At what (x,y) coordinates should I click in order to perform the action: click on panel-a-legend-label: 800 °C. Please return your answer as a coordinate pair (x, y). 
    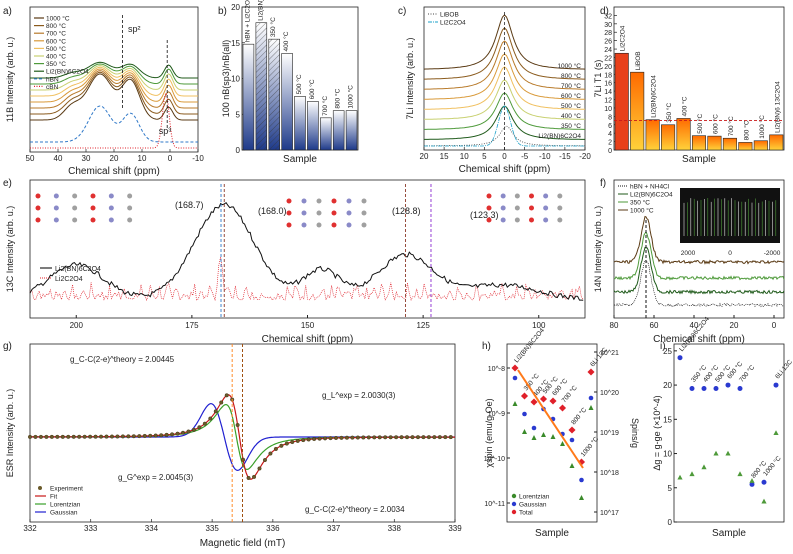
    Looking at the image, I should click on (56, 26).